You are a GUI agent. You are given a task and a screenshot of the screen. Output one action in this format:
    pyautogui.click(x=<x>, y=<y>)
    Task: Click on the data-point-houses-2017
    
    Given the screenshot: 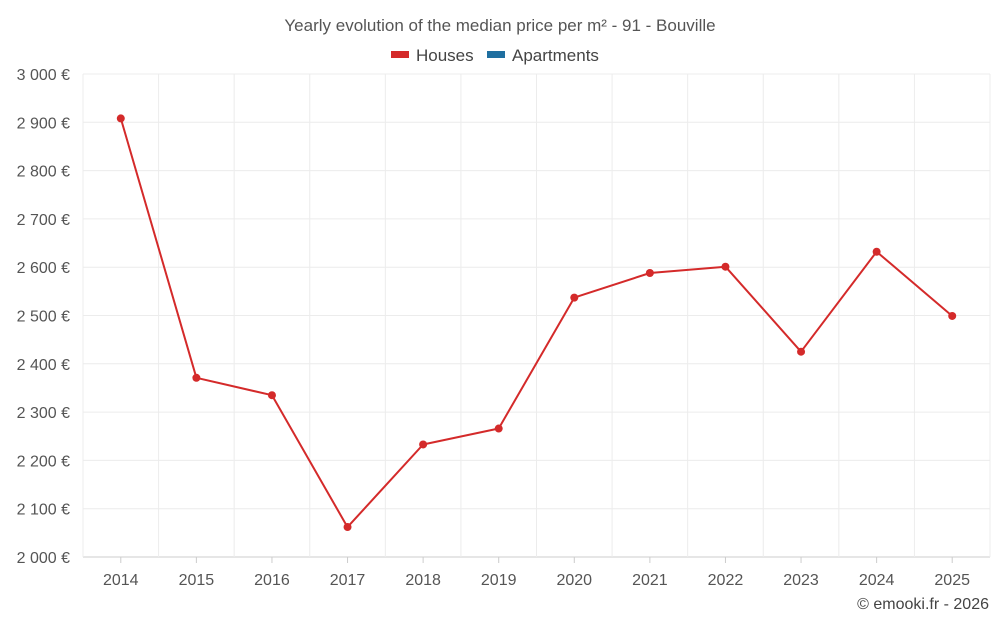 What is the action you would take?
    pyautogui.click(x=347, y=527)
    